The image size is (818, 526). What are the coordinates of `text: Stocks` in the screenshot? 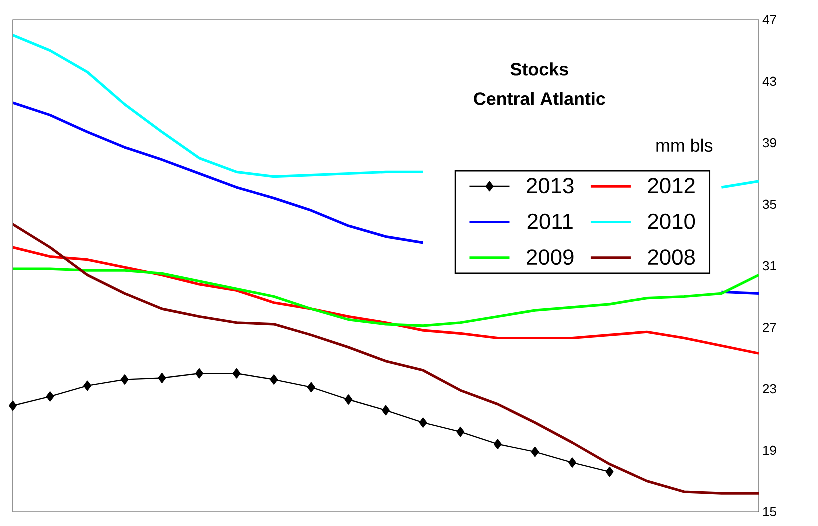 It's located at (539, 69).